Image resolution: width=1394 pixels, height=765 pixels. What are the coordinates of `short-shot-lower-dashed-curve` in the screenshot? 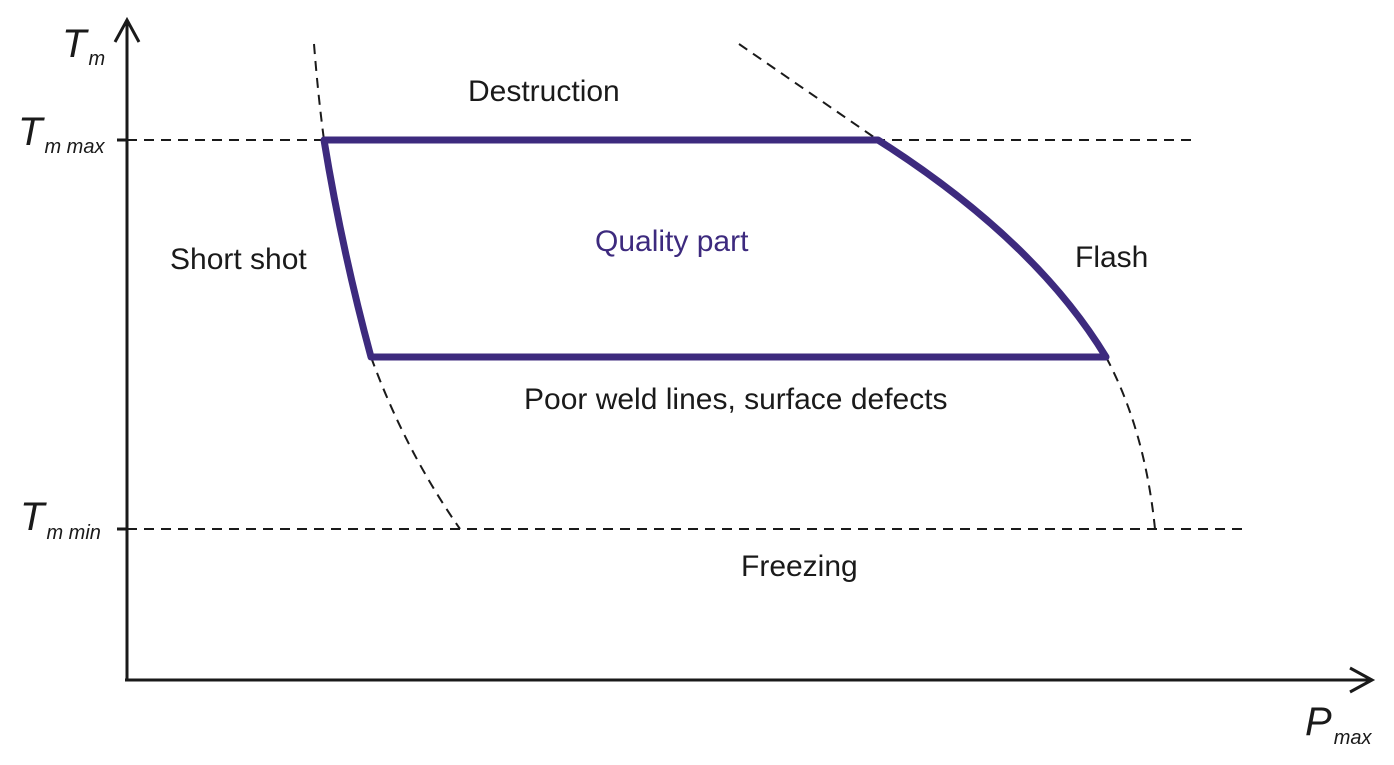 It's located at (415, 443).